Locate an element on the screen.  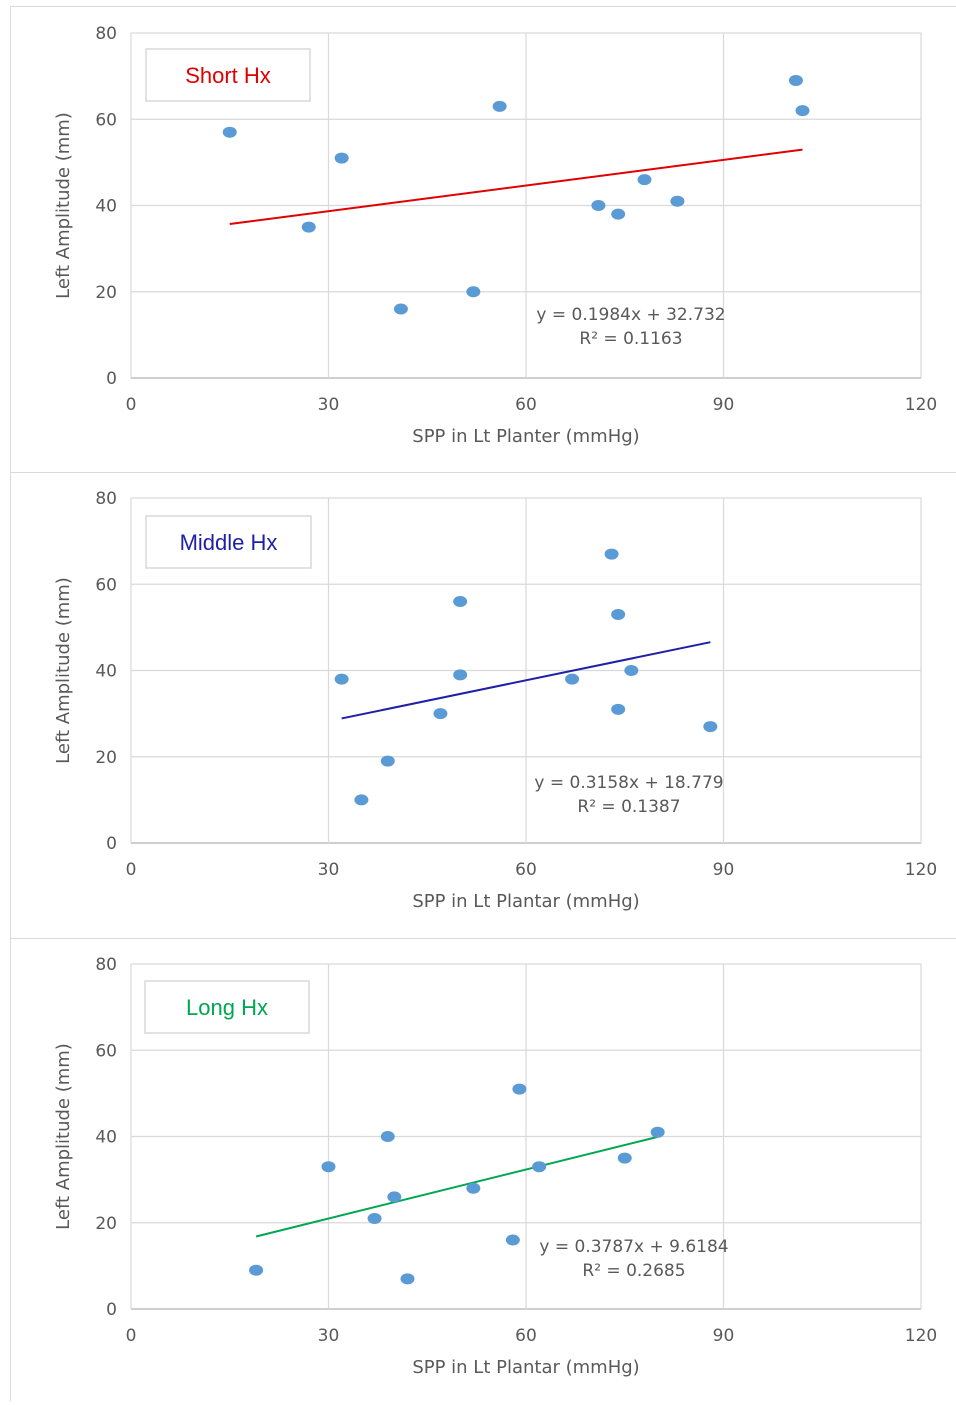
r-squared-label: R² = 0.1387 is located at coordinates (628, 807).